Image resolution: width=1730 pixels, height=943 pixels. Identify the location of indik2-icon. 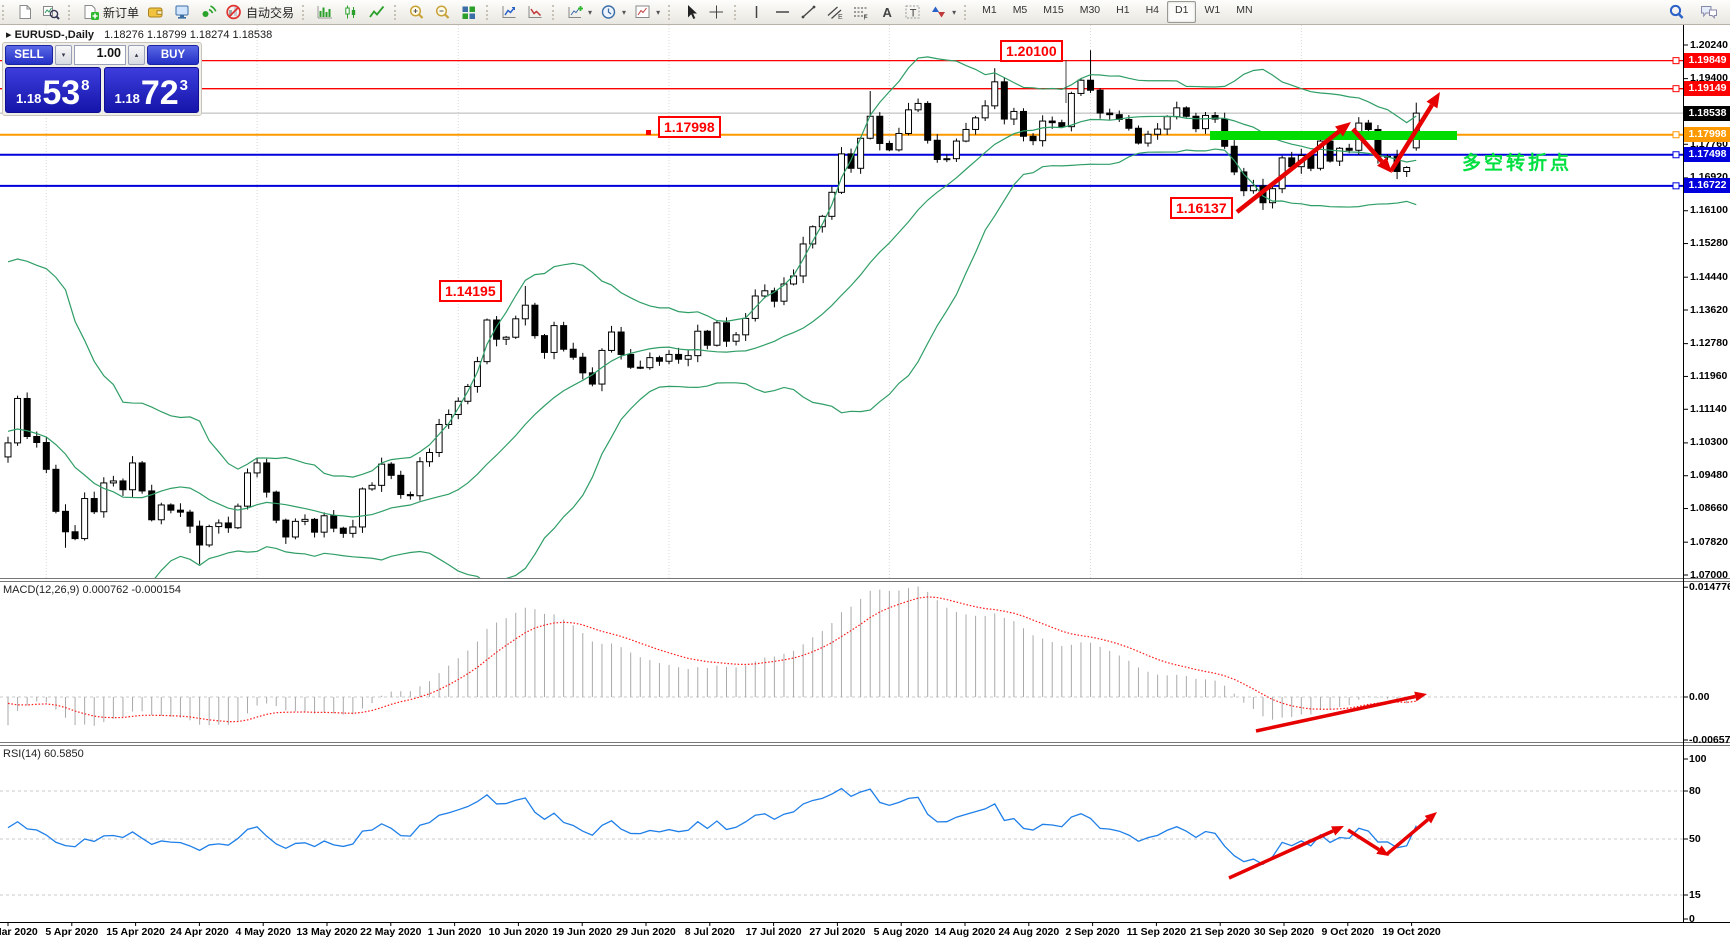
(535, 12).